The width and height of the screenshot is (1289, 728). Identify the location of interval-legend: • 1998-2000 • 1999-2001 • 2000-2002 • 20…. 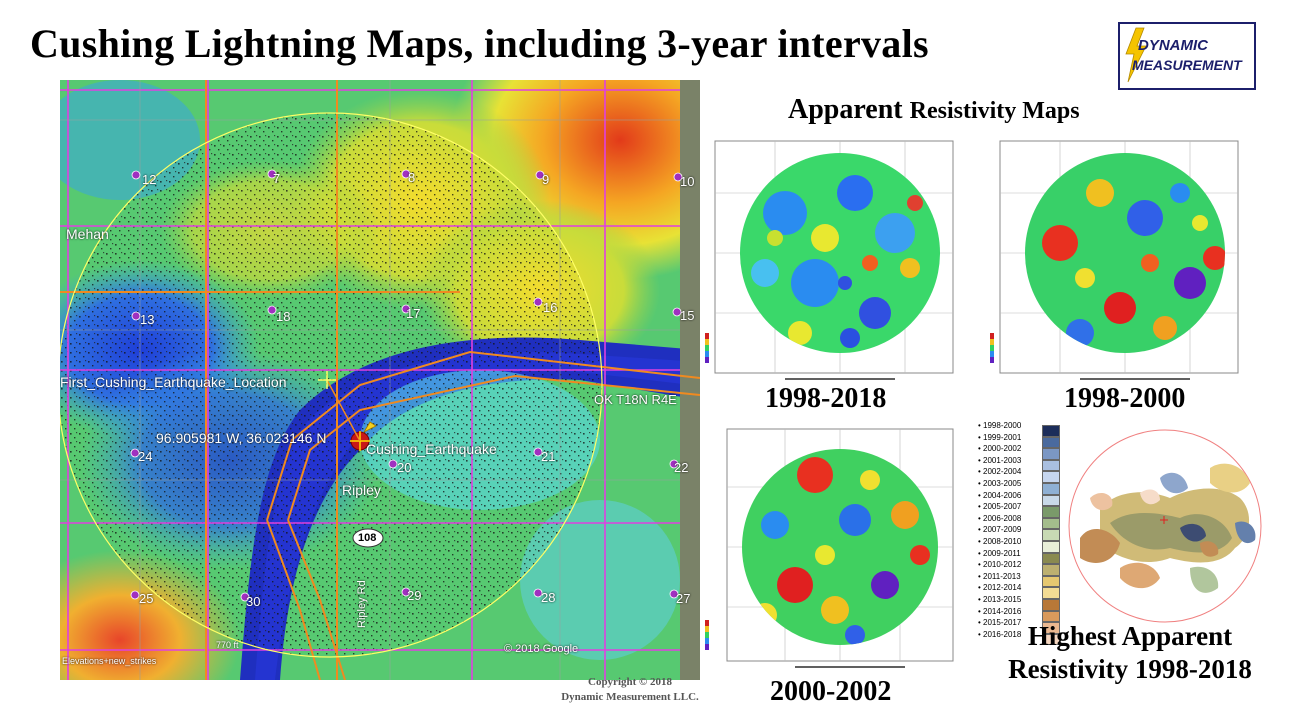
(999, 530).